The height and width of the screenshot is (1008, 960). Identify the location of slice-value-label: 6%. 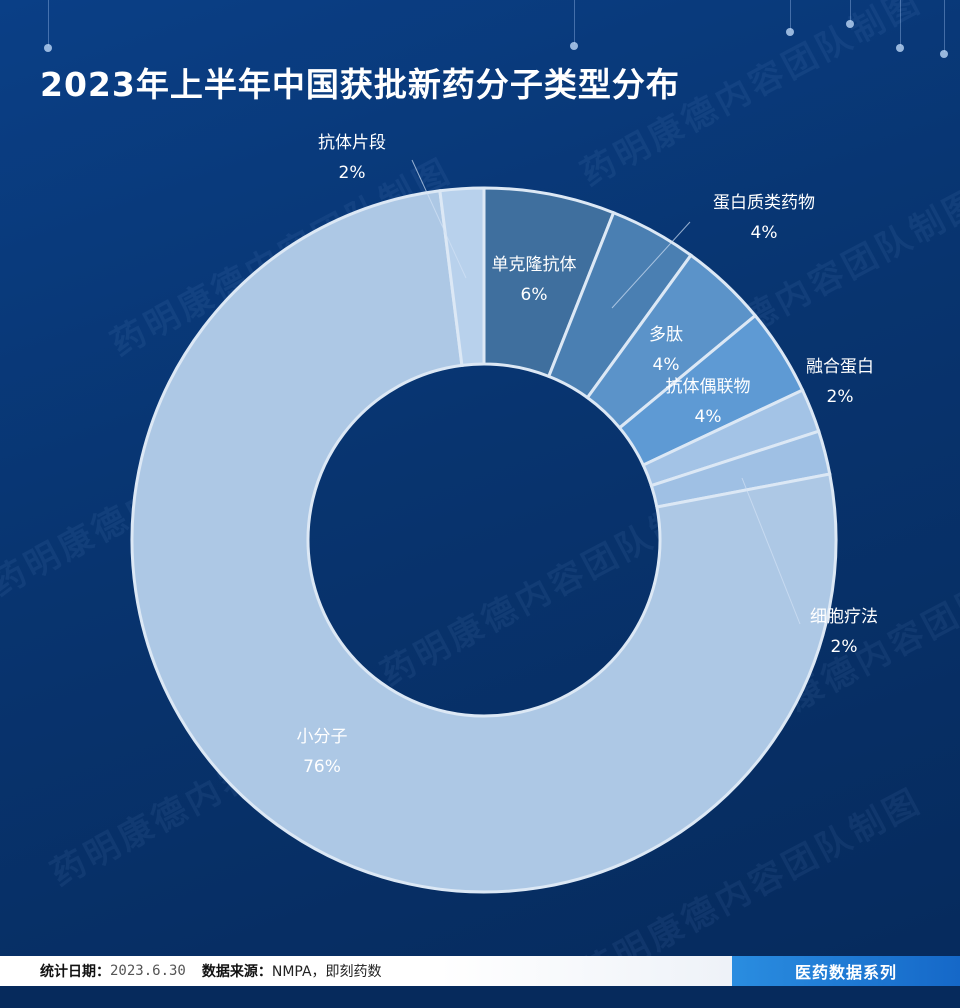
(534, 295).